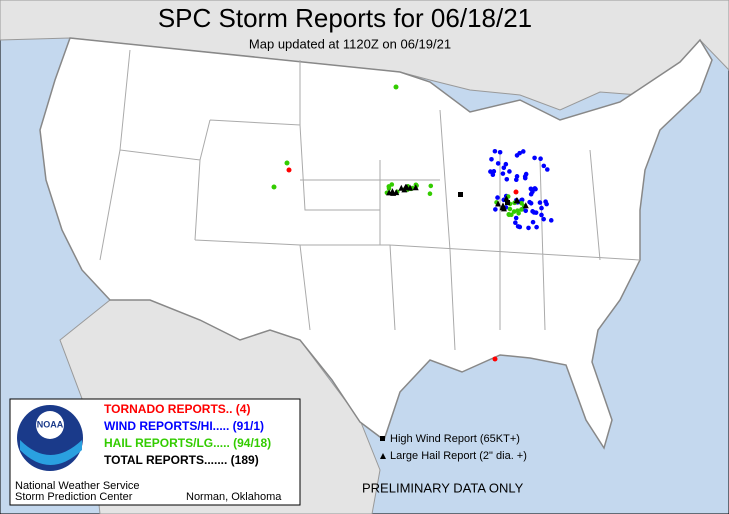 The image size is (729, 514). I want to click on legend-entry: HAIL REPORTS/LG..... (94/18), so click(187, 443).